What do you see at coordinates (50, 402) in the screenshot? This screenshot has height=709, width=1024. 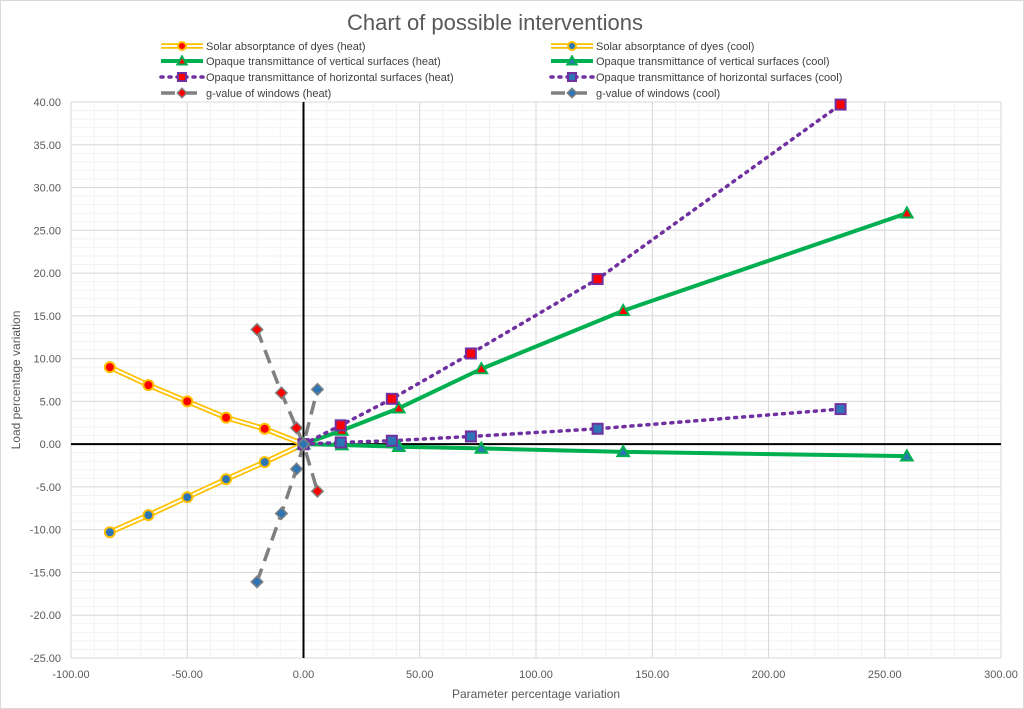 I see `y-tick-label: 5.00` at bounding box center [50, 402].